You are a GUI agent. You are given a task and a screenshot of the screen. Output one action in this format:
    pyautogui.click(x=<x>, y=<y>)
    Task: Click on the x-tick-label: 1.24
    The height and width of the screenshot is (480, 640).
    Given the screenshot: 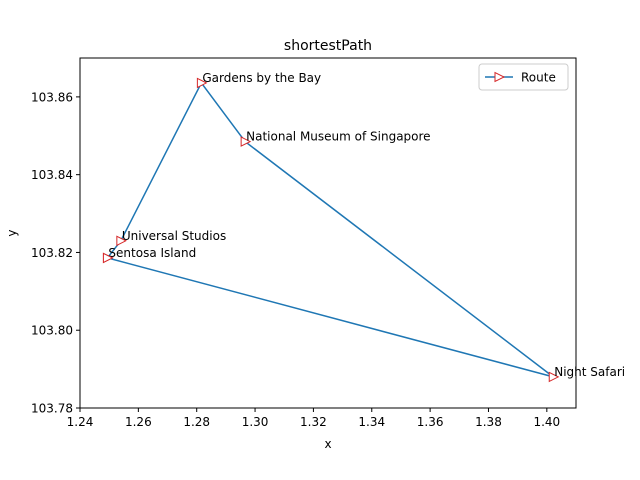 What is the action you would take?
    pyautogui.click(x=80, y=422)
    